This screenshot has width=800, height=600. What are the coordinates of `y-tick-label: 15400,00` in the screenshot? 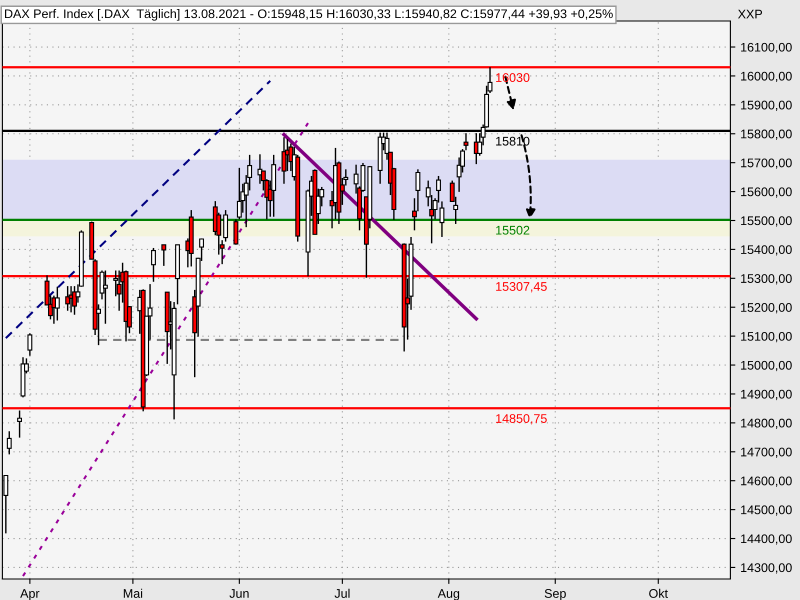 It's located at (766, 250).